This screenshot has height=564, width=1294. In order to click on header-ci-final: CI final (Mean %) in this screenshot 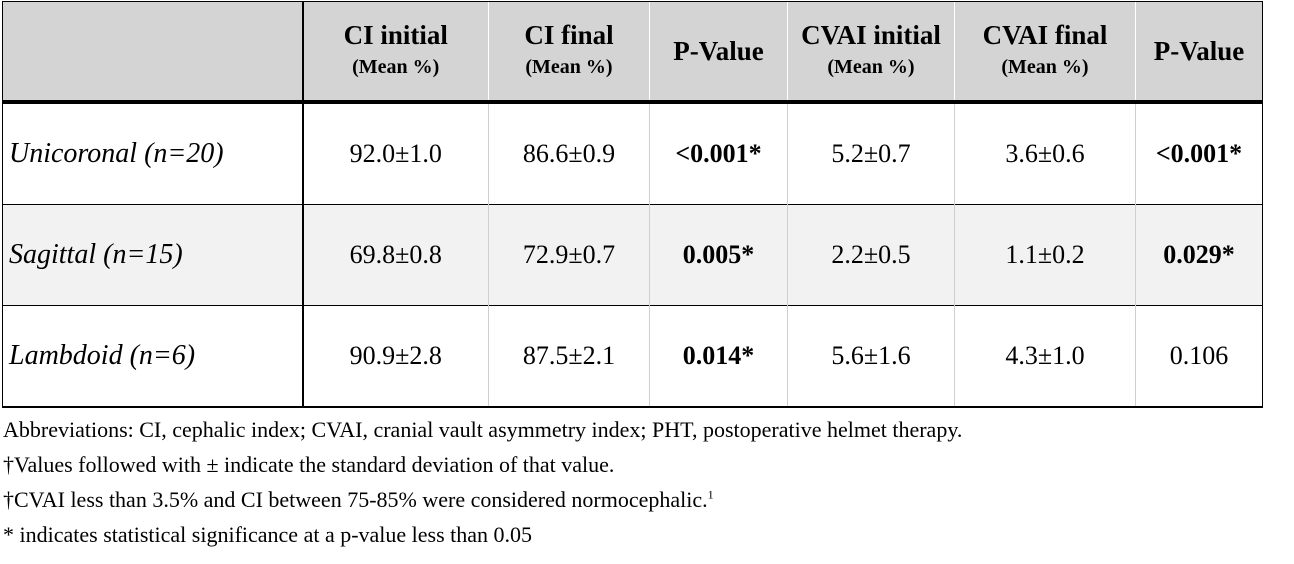, I will do `click(569, 52)`.